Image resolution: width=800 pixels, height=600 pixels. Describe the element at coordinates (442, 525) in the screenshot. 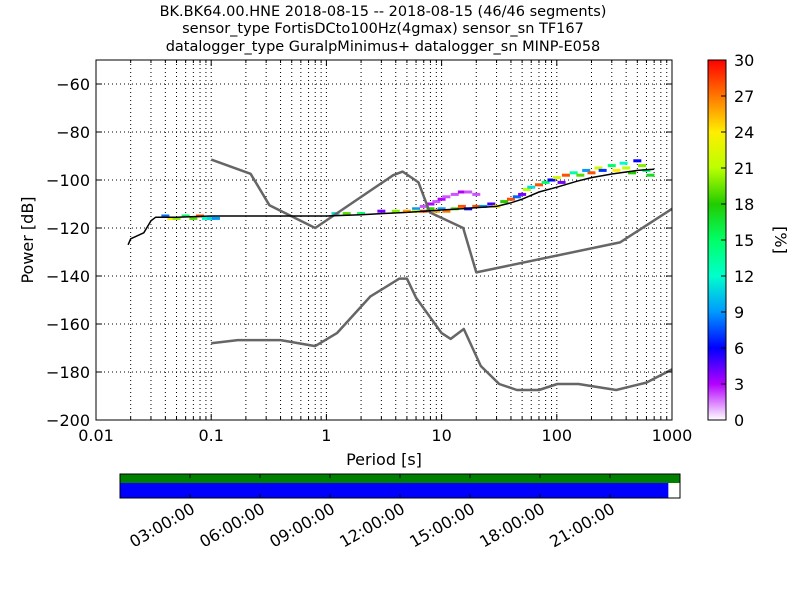

I see `time-tick-label: 15:00:00` at that location.